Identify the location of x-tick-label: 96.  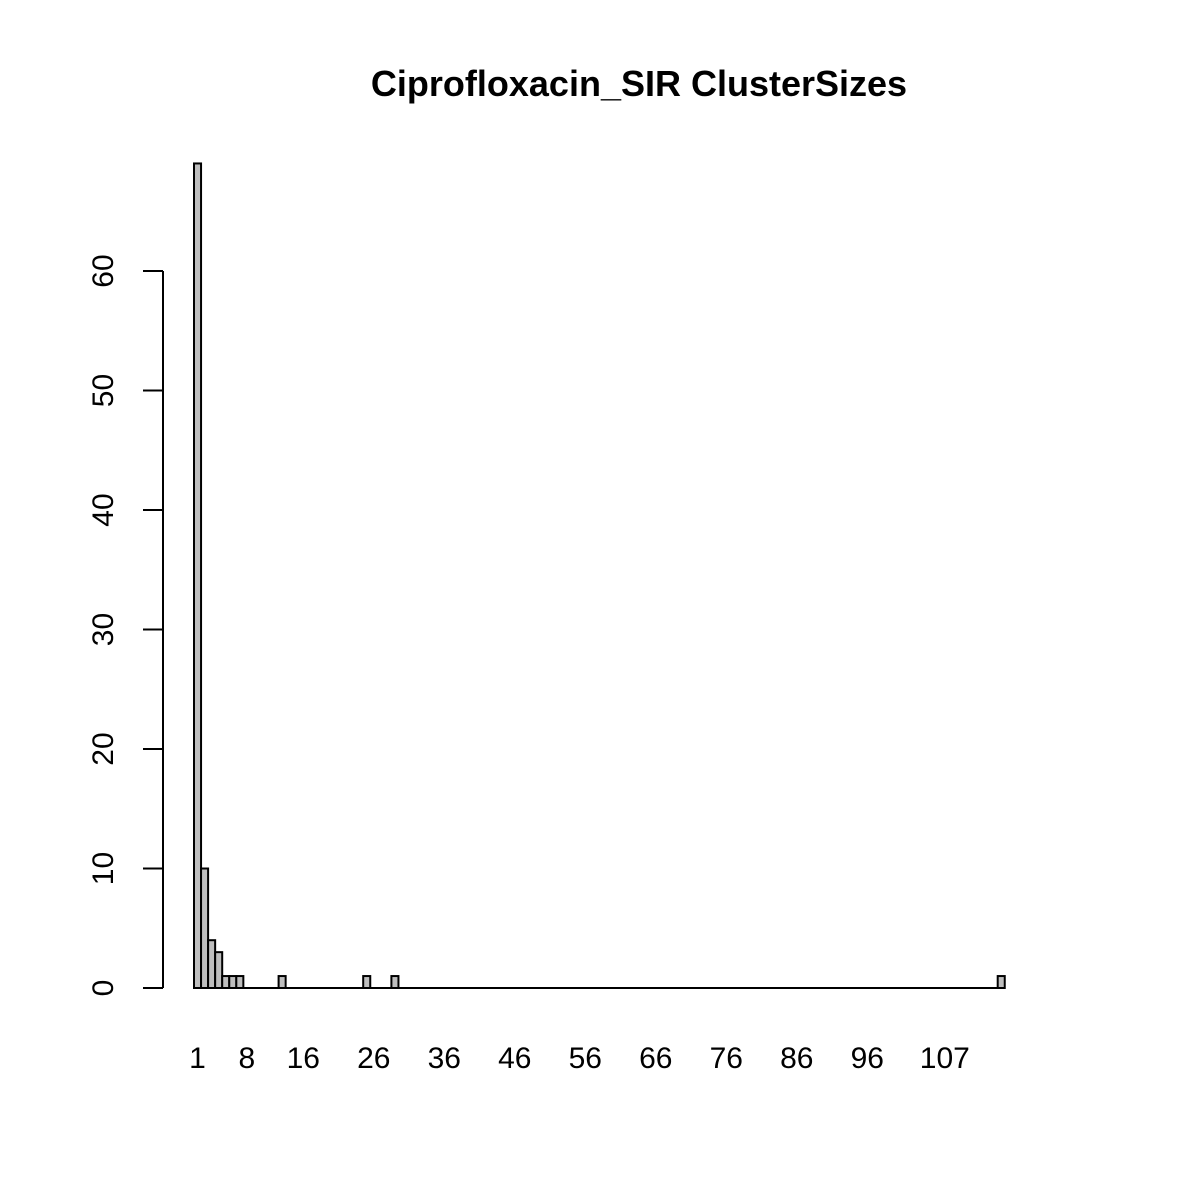
(867, 1058).